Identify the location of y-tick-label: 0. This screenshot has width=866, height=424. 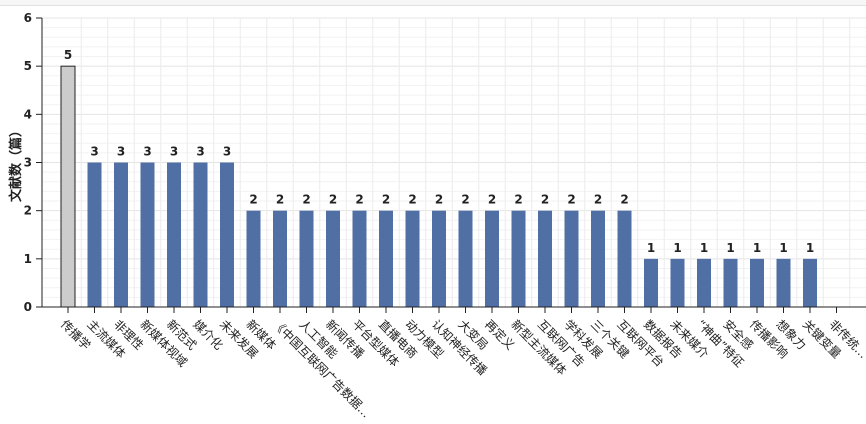
(28, 307).